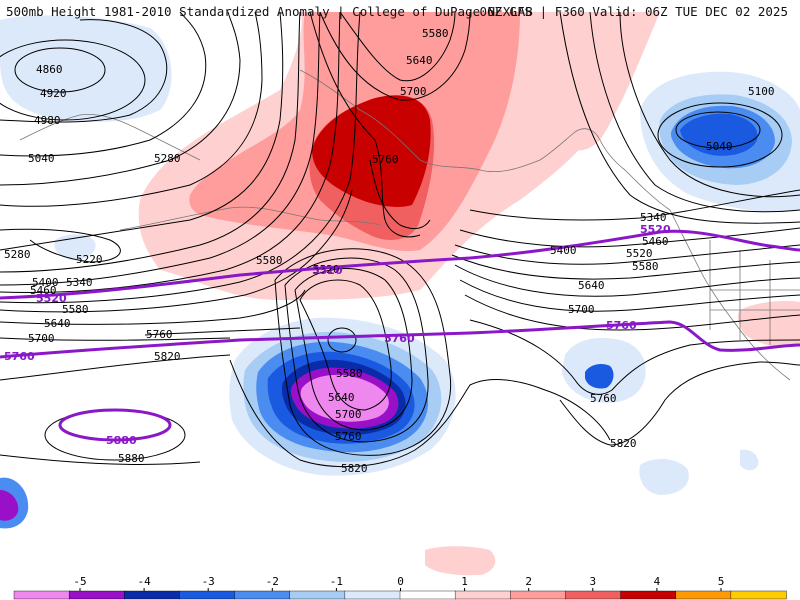 This screenshot has width=800, height=600. What do you see at coordinates (89, 259) in the screenshot?
I see `contour-label: 5220` at bounding box center [89, 259].